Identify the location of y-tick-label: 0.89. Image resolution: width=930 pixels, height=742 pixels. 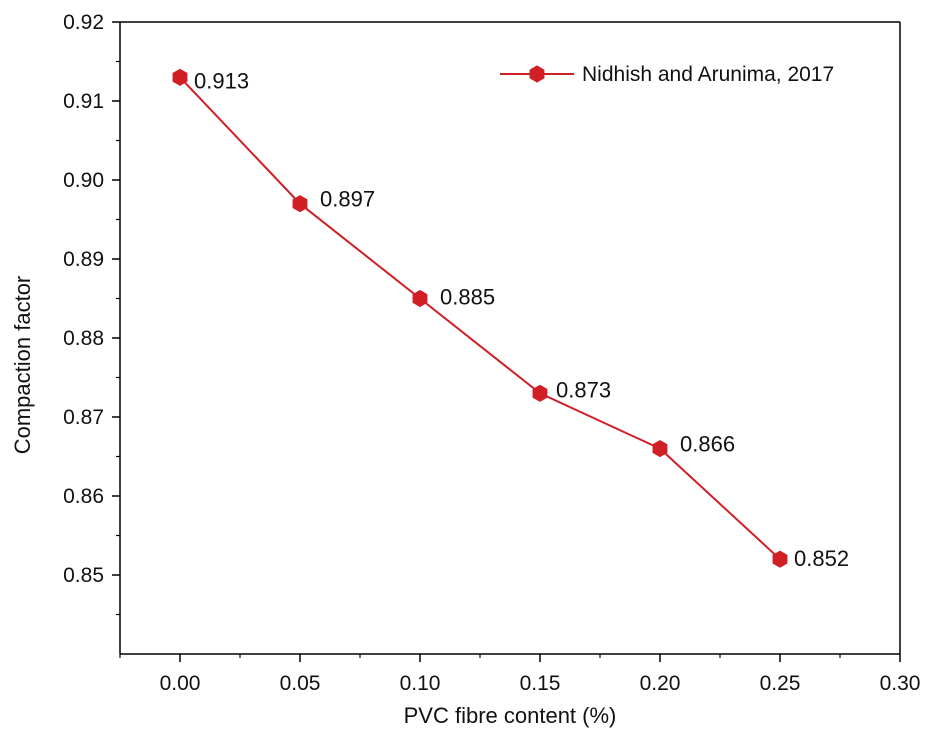
(83, 259).